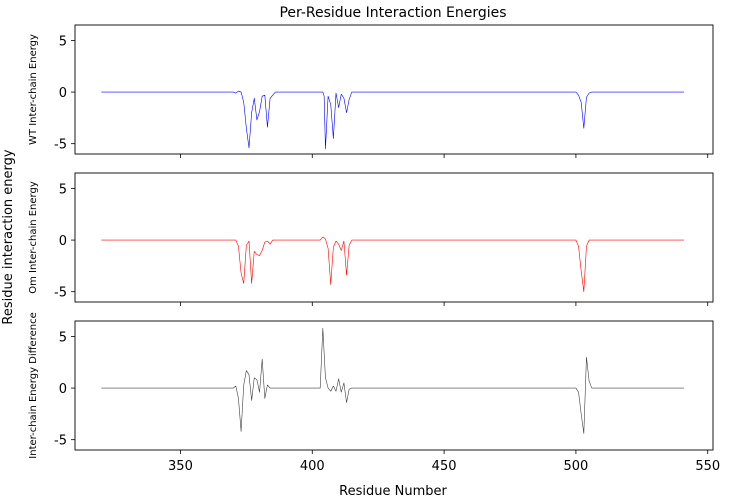 The height and width of the screenshot is (500, 750). What do you see at coordinates (392, 13) in the screenshot?
I see `chart-title: Per-Residue Interaction Energies` at bounding box center [392, 13].